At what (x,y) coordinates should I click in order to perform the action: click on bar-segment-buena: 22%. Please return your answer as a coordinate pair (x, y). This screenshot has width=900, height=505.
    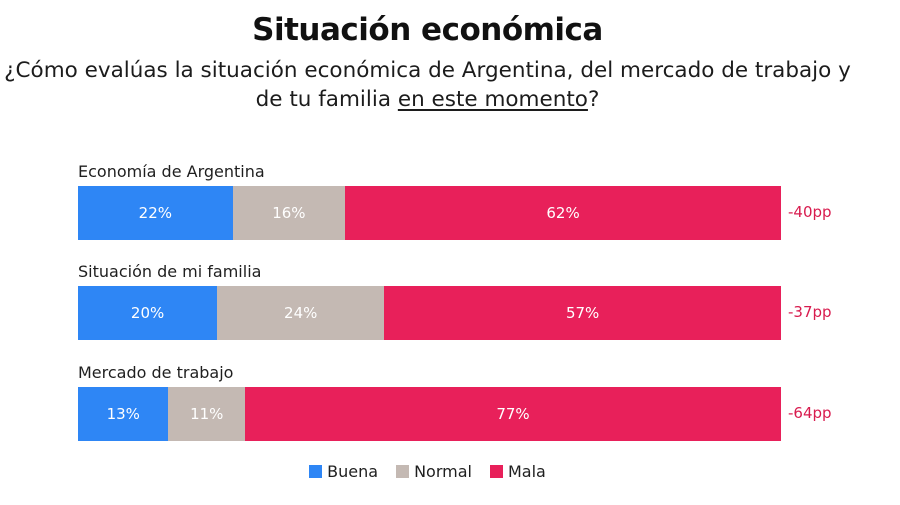
    Looking at the image, I should click on (155, 213).